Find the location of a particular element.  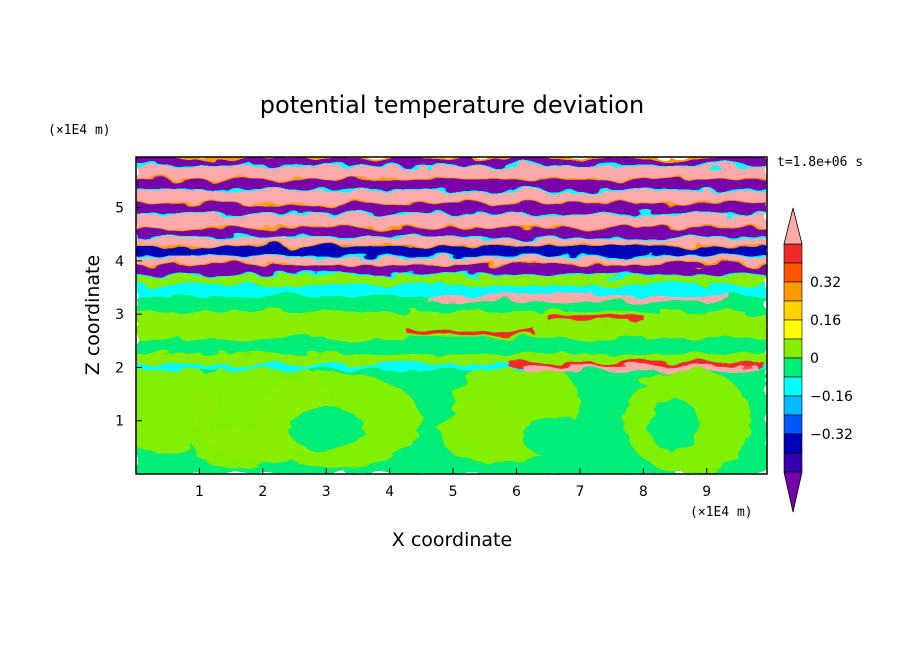

colorbar-over-arrow is located at coordinates (793, 226).